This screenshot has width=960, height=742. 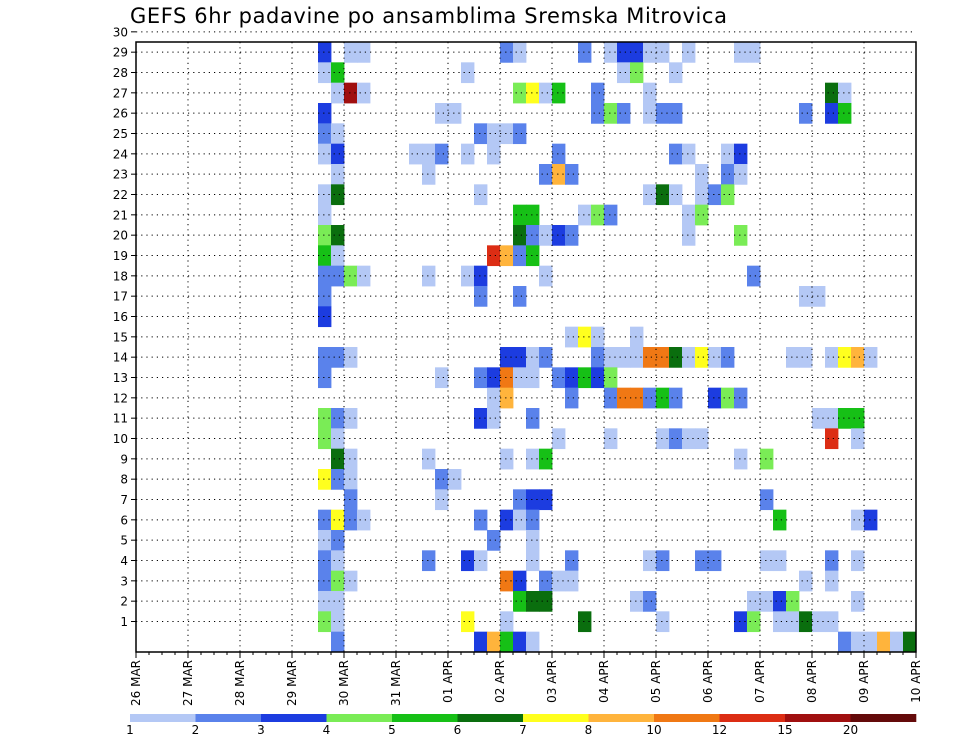 I want to click on y-tick-label: 8, so click(x=124, y=480).